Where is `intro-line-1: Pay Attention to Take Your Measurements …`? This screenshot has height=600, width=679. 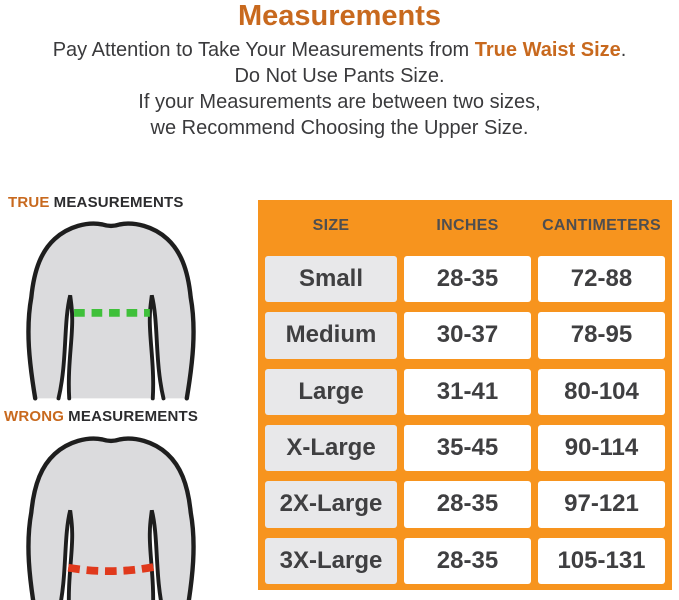 intro-line-1: Pay Attention to Take Your Measurements … is located at coordinates (339, 50).